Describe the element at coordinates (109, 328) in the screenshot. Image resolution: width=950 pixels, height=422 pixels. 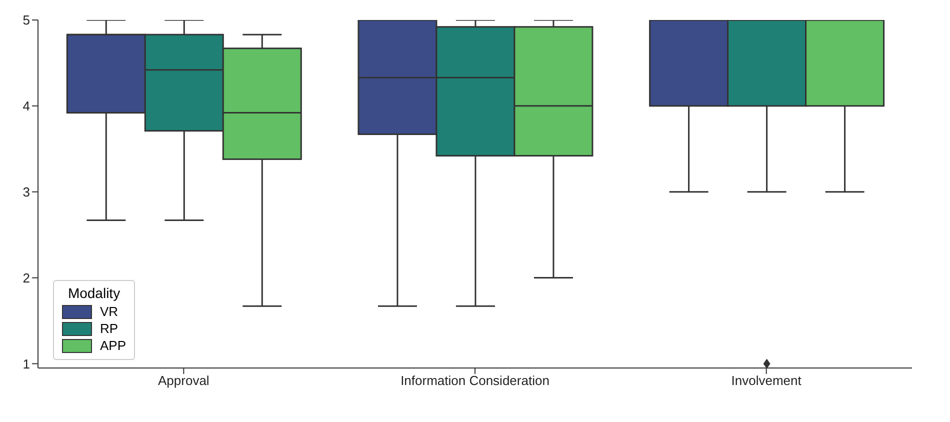
I see `legend-label: RP` at that location.